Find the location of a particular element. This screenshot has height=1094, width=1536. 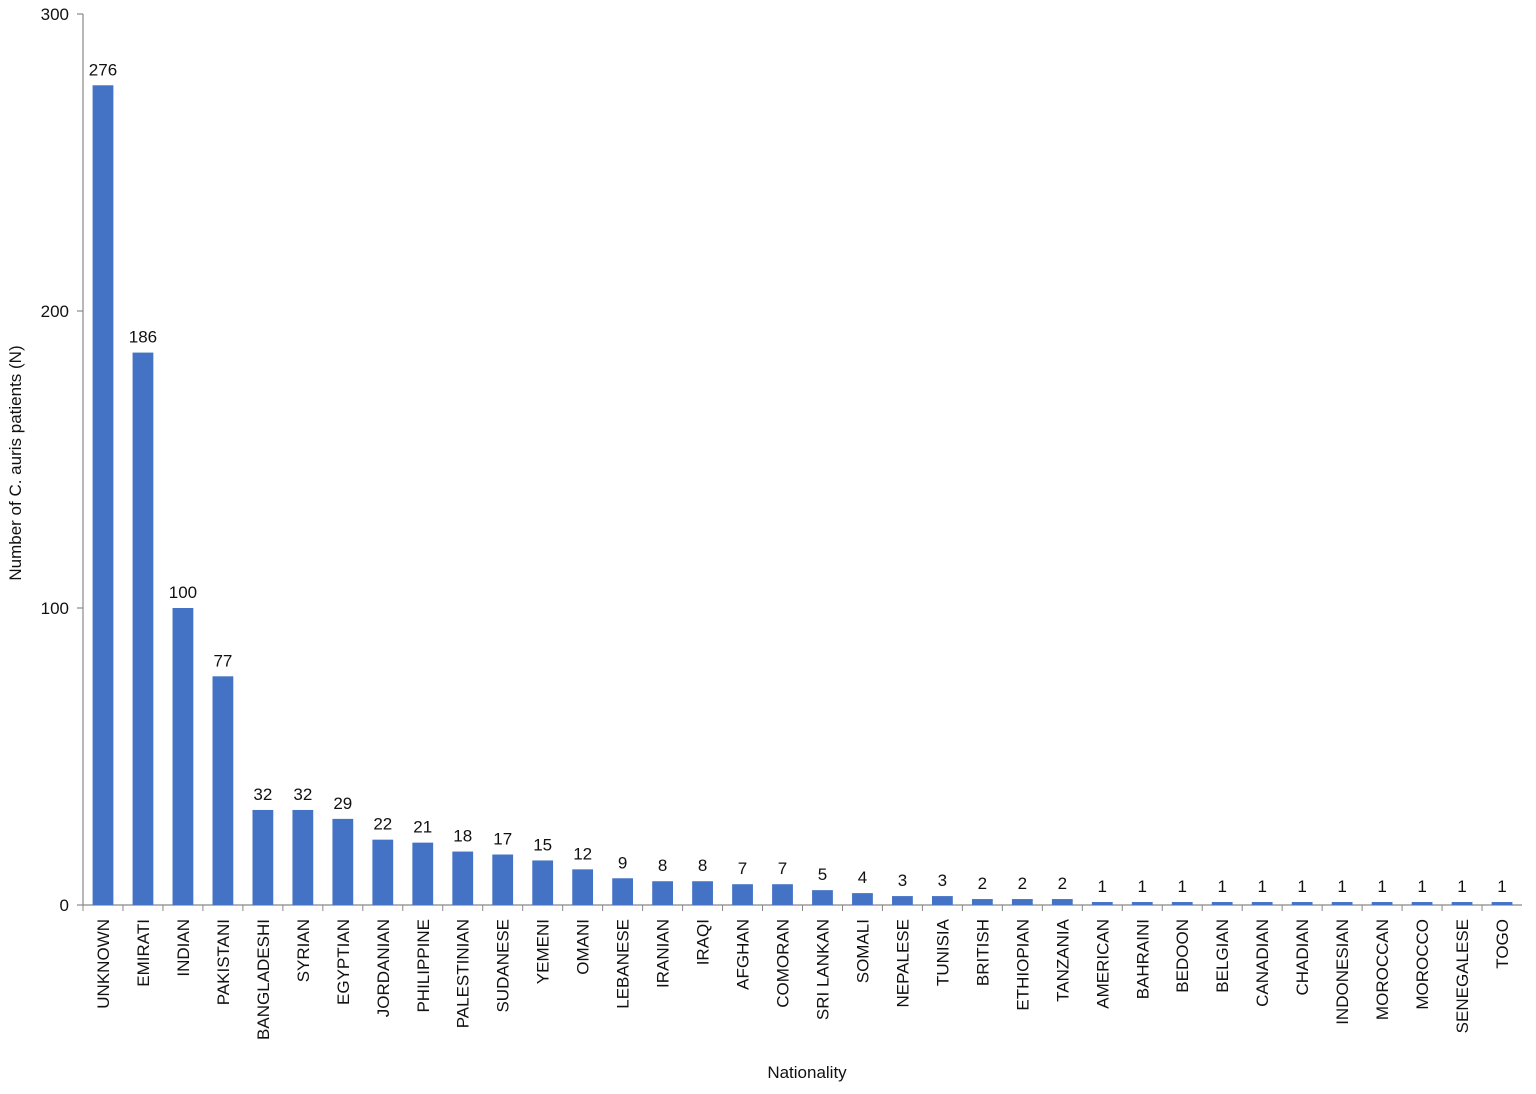

bar-american is located at coordinates (1102, 903).